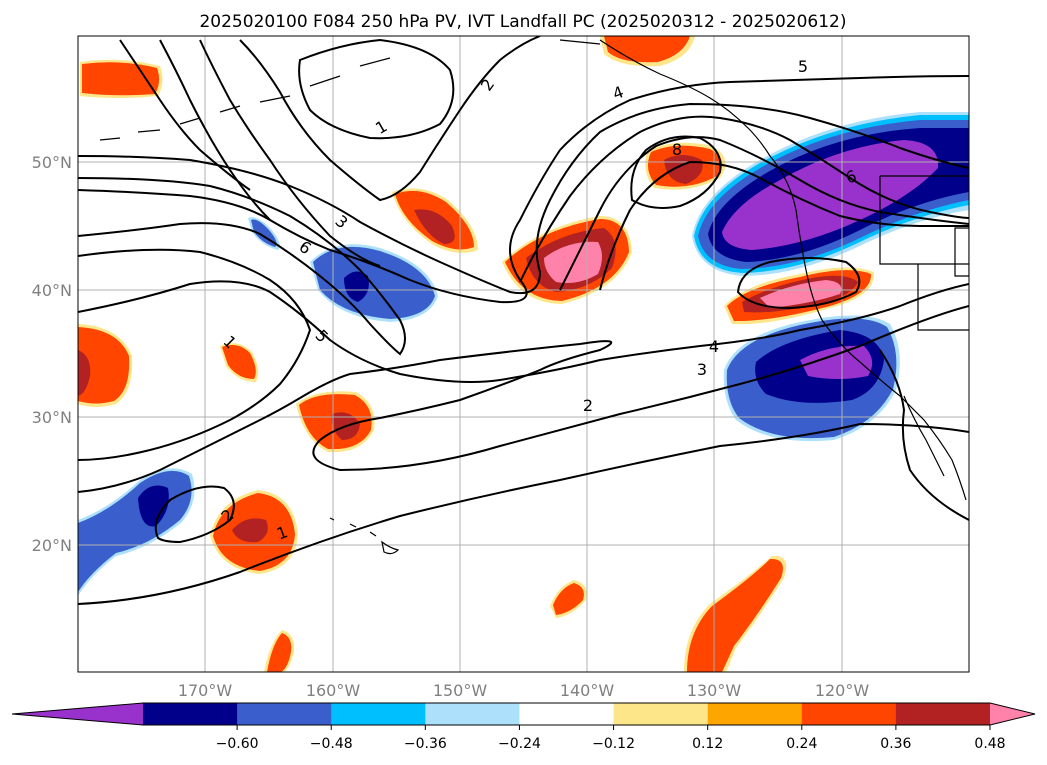 Image resolution: width=1047 pixels, height=765 pixels. What do you see at coordinates (714, 690) in the screenshot?
I see `lon-label: 130°W` at bounding box center [714, 690].